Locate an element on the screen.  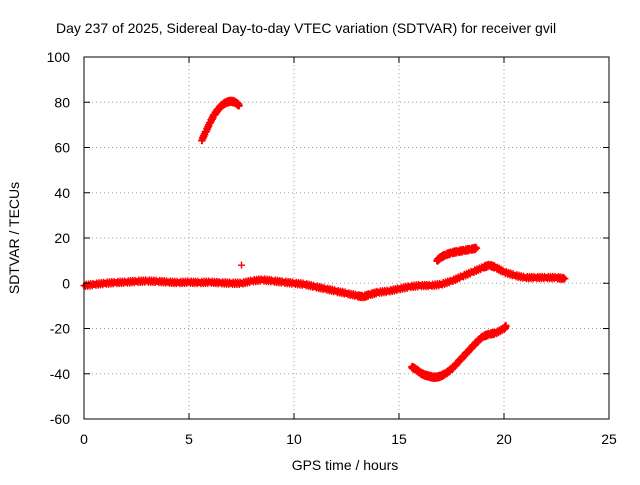
x-axis-label: GPS time / hours is located at coordinates (345, 465).